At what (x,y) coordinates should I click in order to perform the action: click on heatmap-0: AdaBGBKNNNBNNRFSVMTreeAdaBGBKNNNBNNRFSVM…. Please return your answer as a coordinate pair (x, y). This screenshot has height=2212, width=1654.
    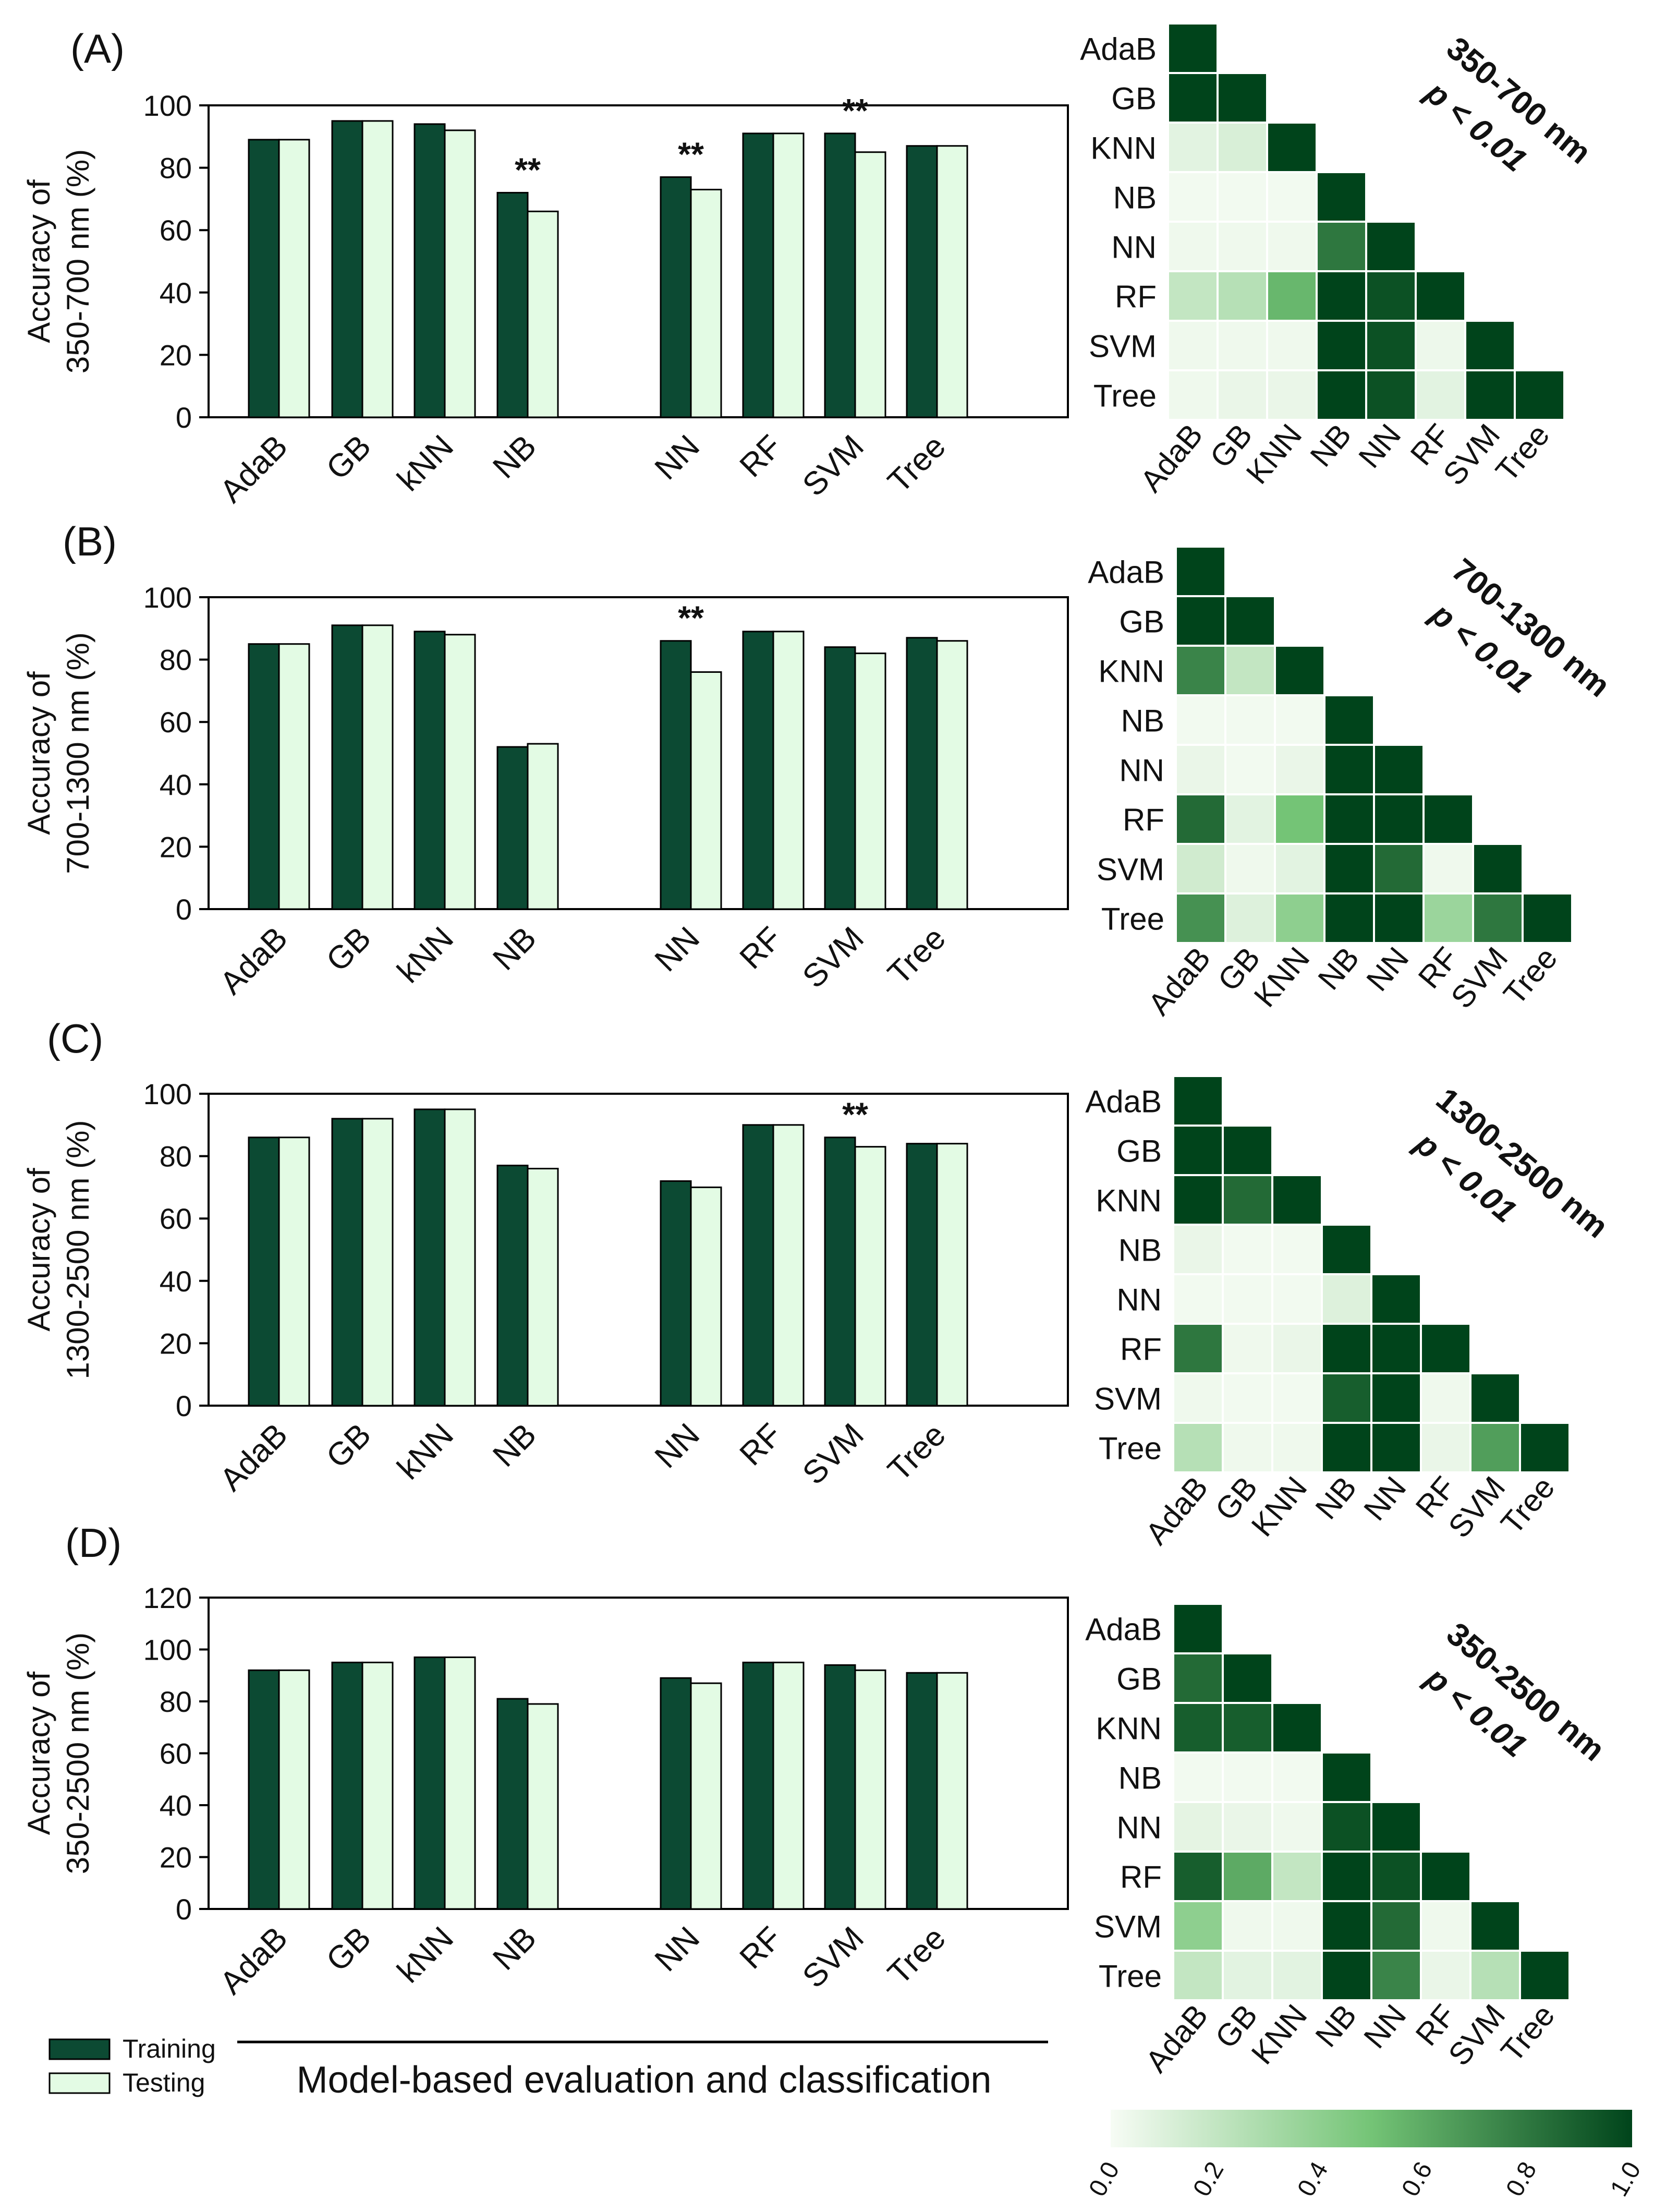
    Looking at the image, I should click on (1339, 260).